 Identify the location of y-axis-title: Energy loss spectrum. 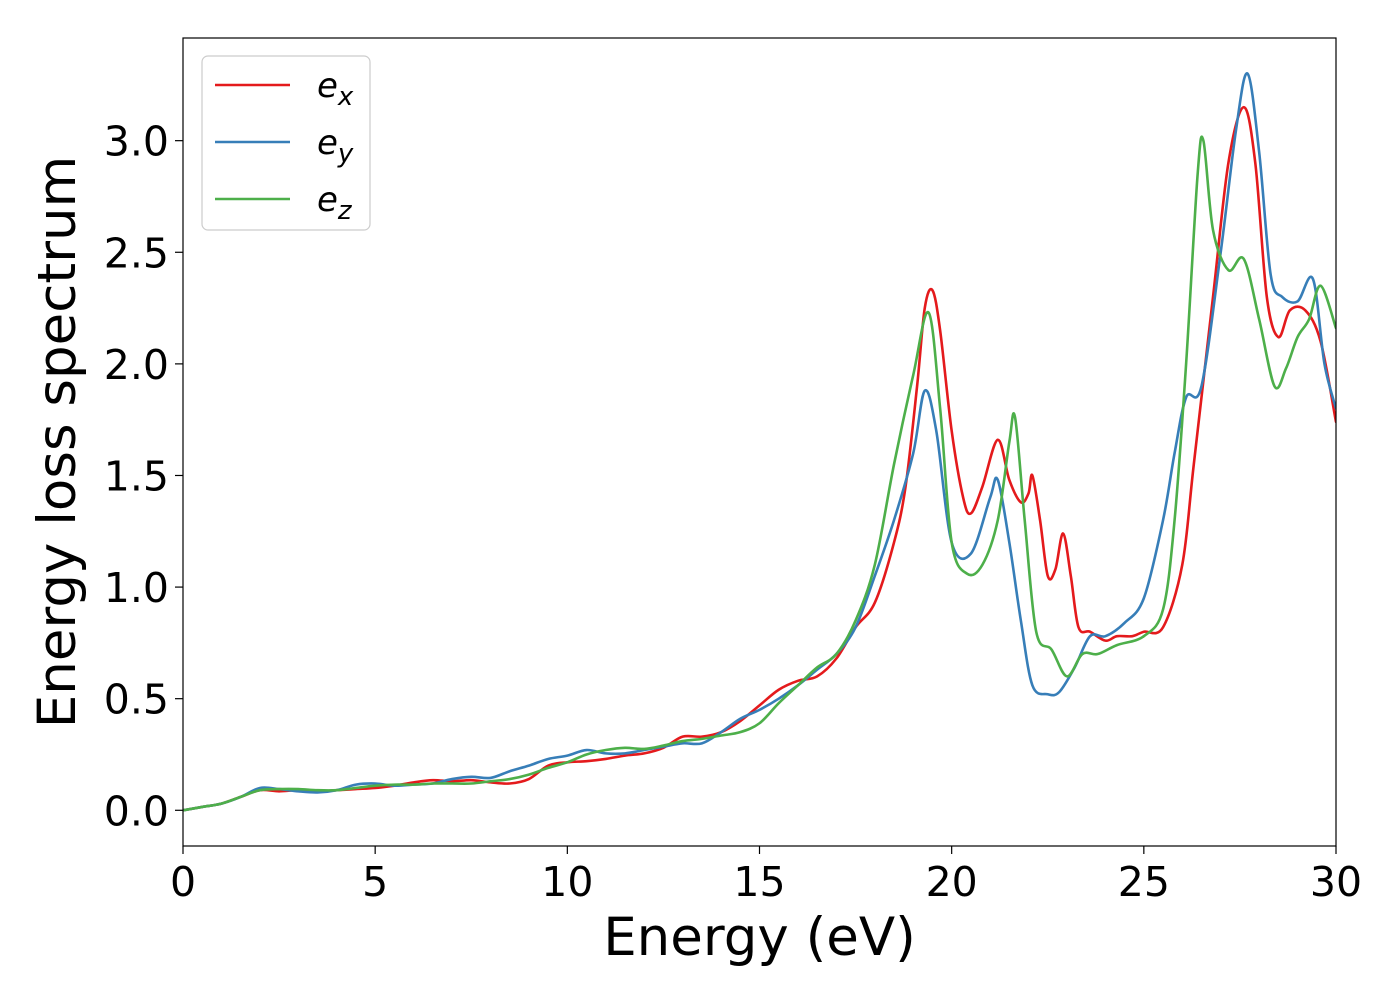
(57, 442).